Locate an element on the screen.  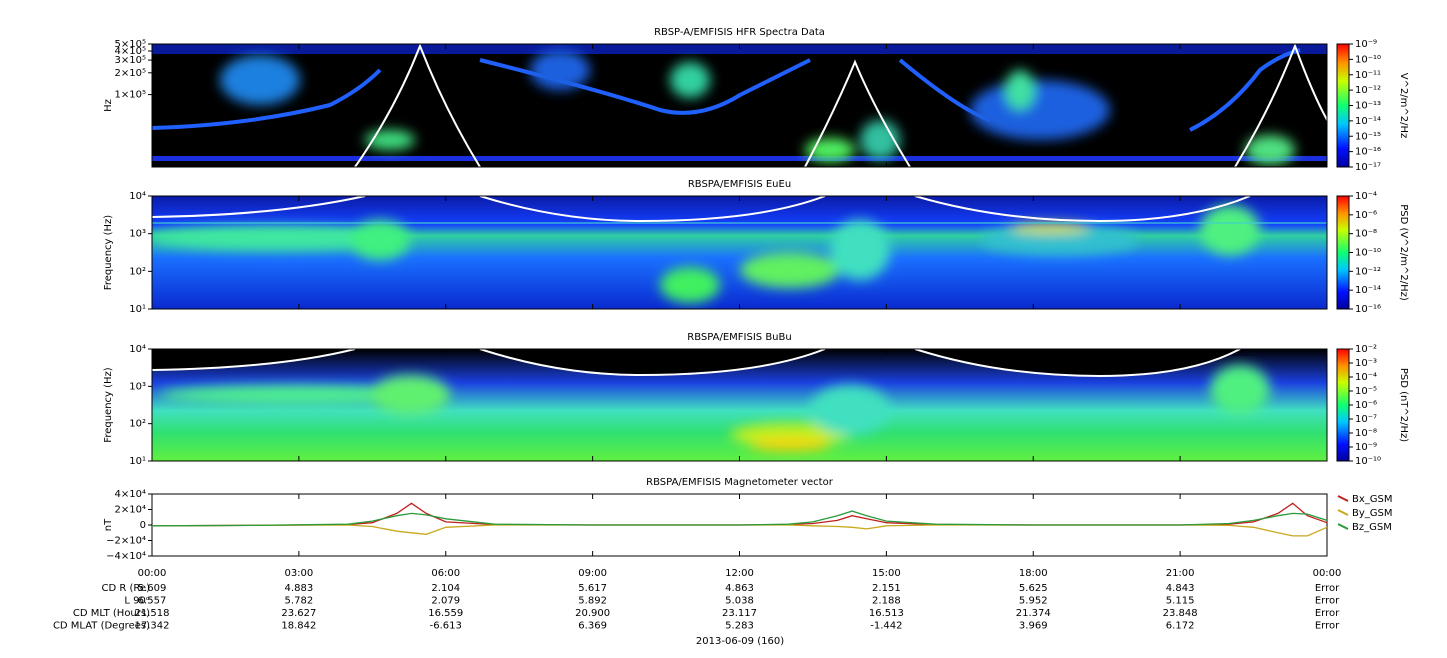
ephemeris-value: -1.442 is located at coordinates (886, 626).